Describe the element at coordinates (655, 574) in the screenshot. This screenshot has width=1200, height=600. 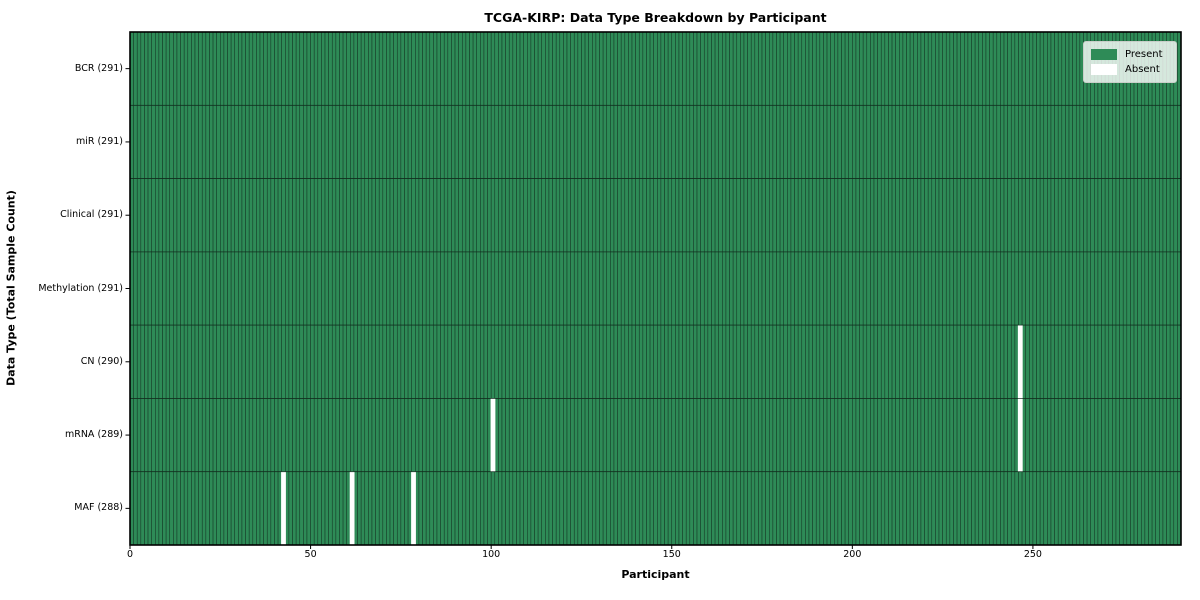
I see `x-axis-label: Participant` at that location.